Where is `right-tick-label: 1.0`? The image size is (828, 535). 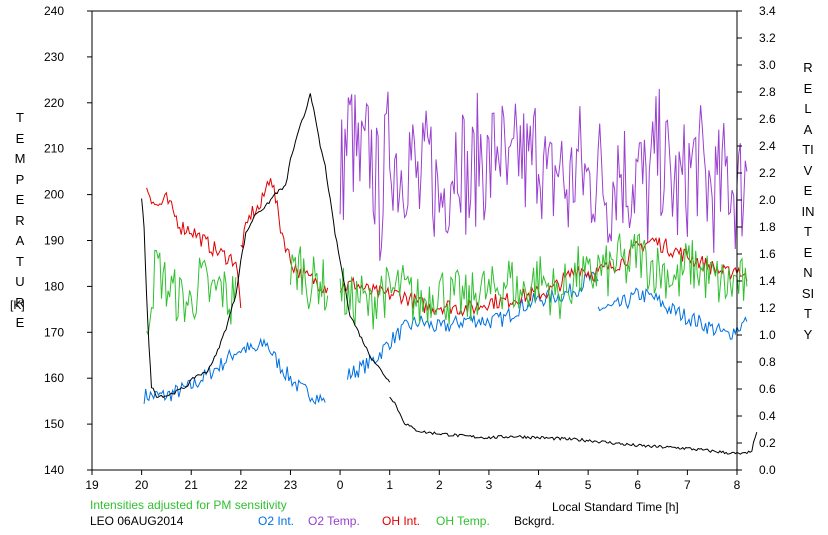
right-tick-label: 1.0 is located at coordinates (767, 335).